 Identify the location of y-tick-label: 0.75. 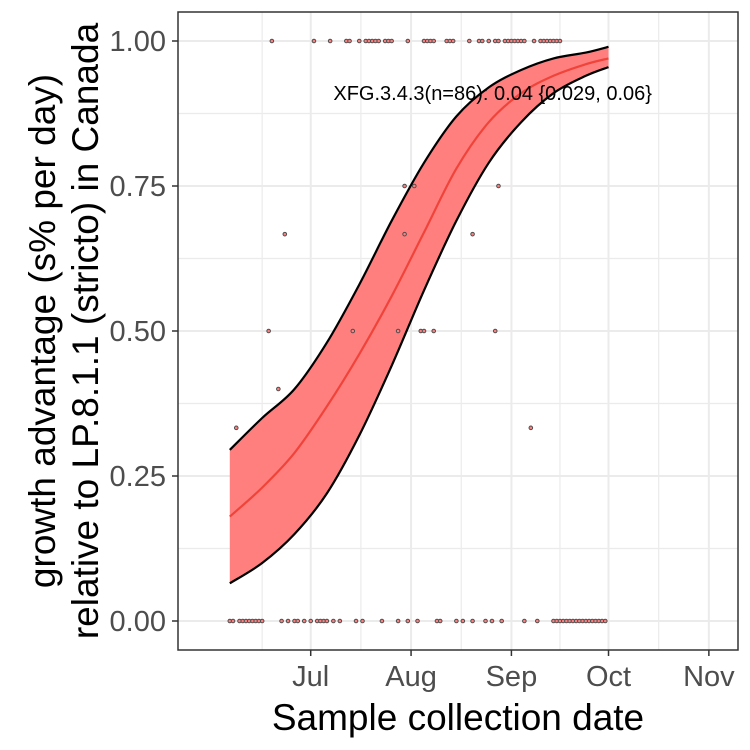
(138, 187).